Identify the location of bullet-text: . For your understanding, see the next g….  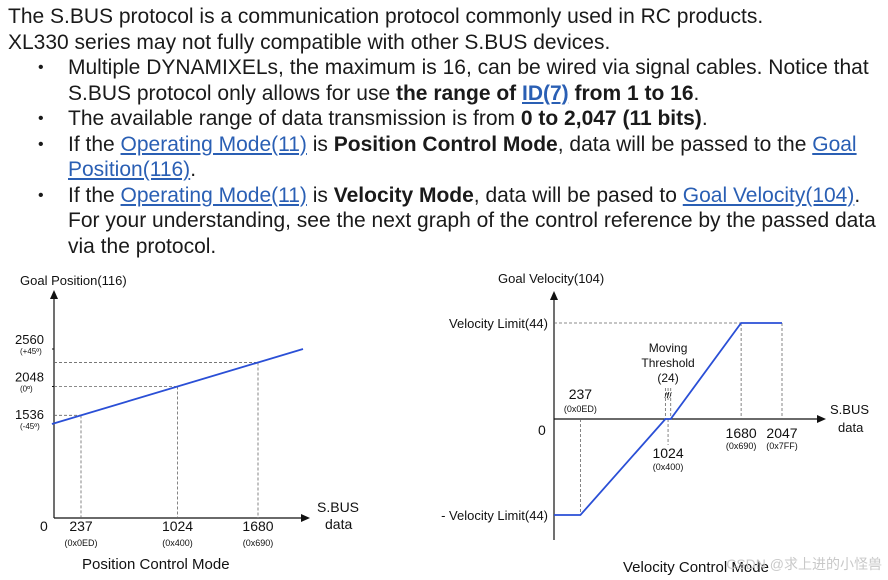
(472, 220).